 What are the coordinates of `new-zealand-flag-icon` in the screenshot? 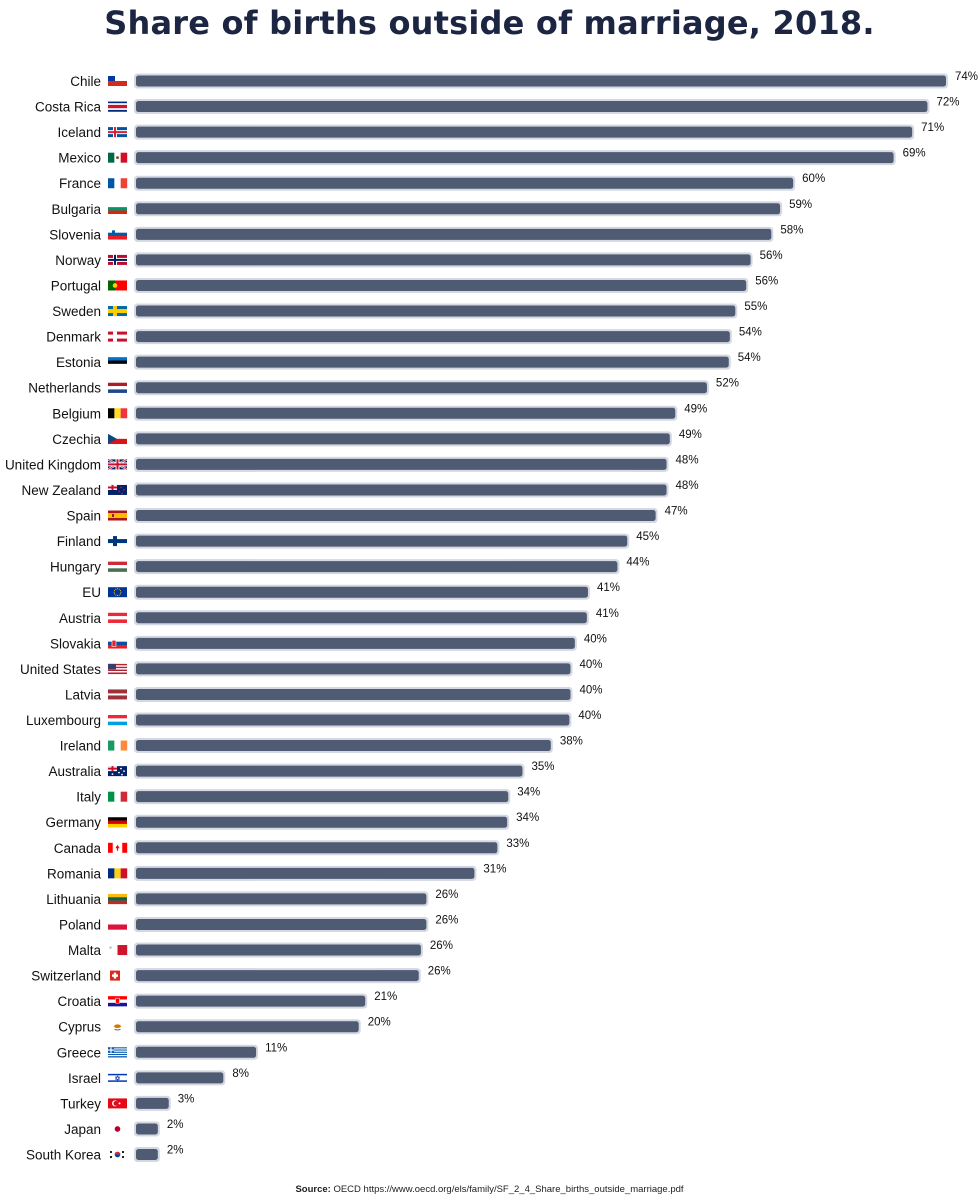 It's located at (117, 489).